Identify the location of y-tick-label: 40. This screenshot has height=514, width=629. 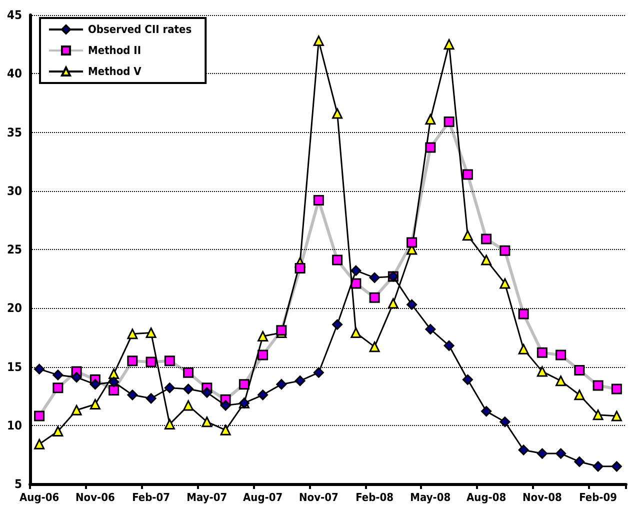
(14, 73).